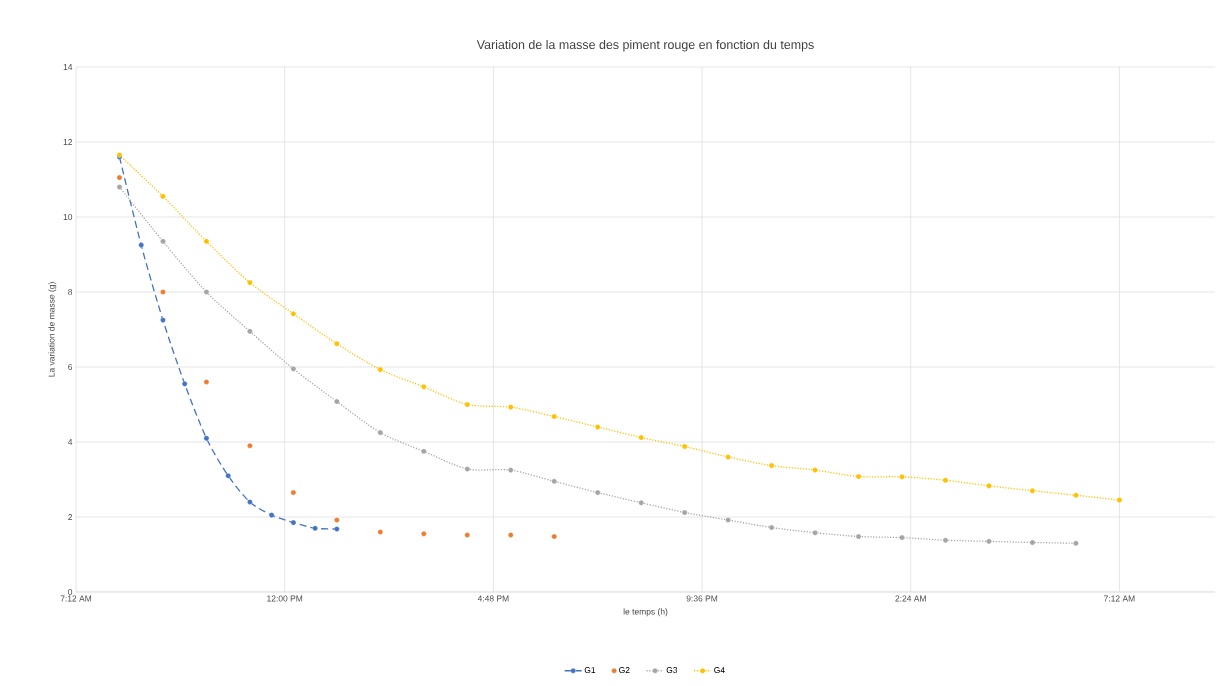 Image resolution: width=1218 pixels, height=686 pixels. What do you see at coordinates (68, 67) in the screenshot?
I see `y-tick-label: 14` at bounding box center [68, 67].